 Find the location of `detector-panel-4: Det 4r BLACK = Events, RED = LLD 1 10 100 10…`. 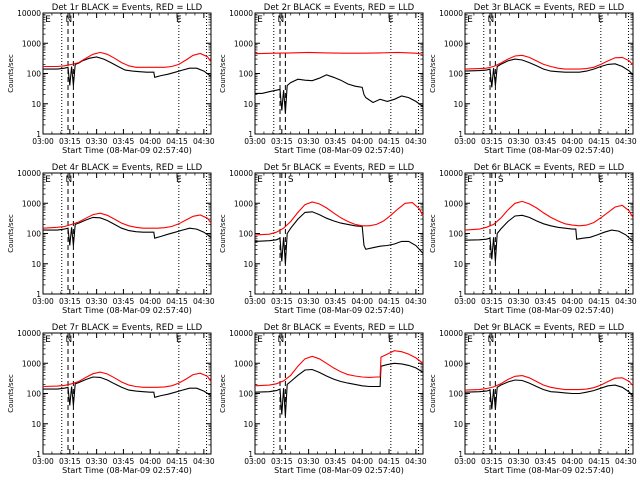

detector-panel-4: Det 4r BLACK = Events, RED = LLD 1 10 100 10… is located at coordinates (111, 239).